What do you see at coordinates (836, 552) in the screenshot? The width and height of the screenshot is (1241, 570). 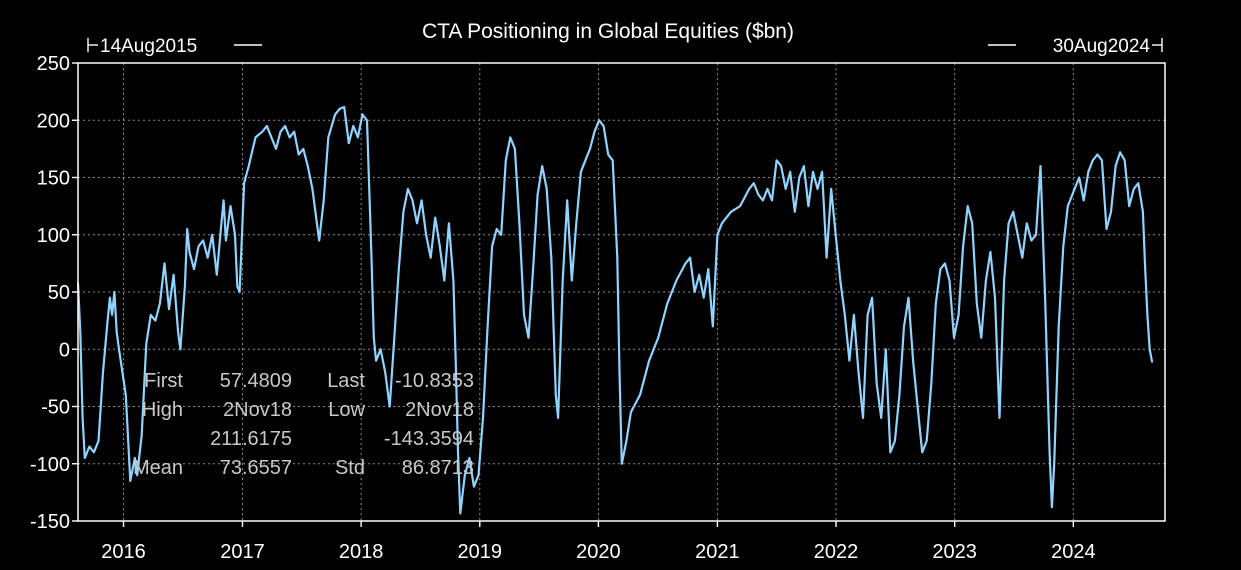 I see `x-tick-label: 2022` at bounding box center [836, 552].